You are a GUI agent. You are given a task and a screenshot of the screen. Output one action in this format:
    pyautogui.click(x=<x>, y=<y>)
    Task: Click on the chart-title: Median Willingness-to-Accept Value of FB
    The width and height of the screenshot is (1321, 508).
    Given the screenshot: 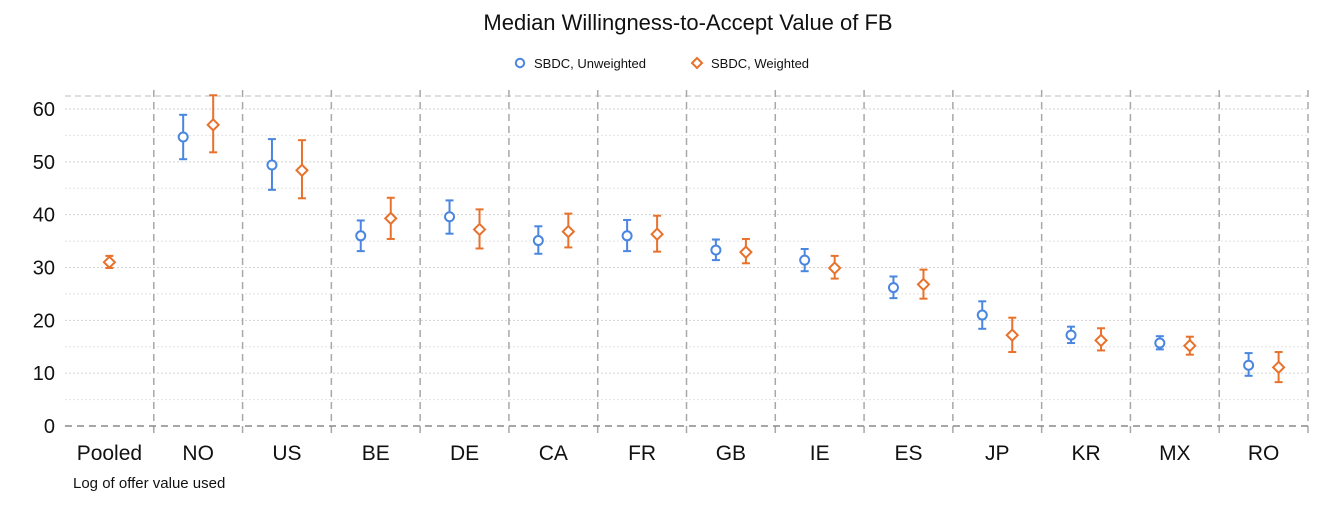 What is the action you would take?
    pyautogui.click(x=687, y=22)
    